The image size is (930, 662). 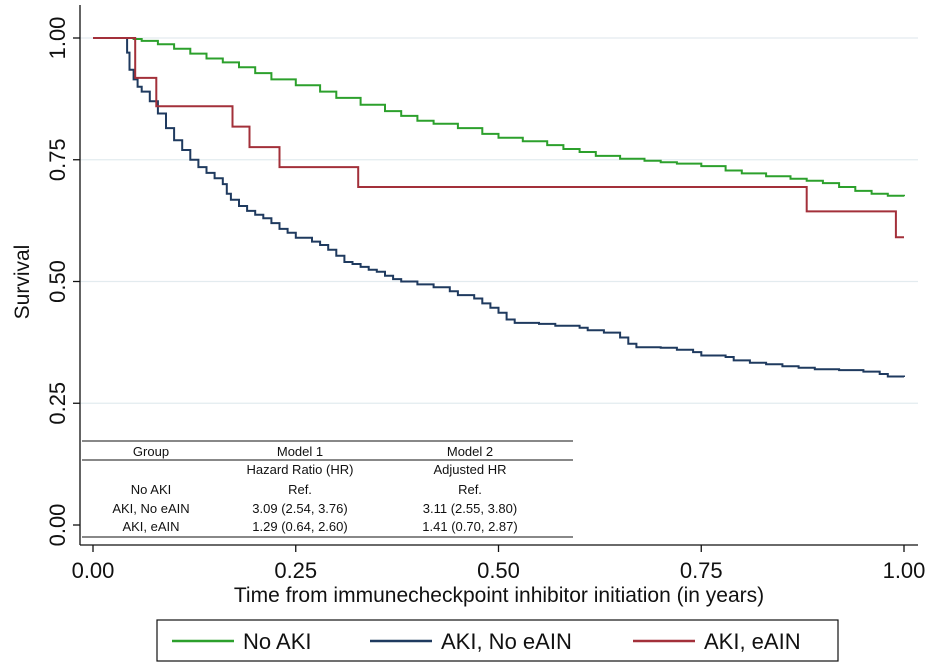 I want to click on legend: No AKI AKI, No eAIN AKI, eAIN, so click(x=497, y=640).